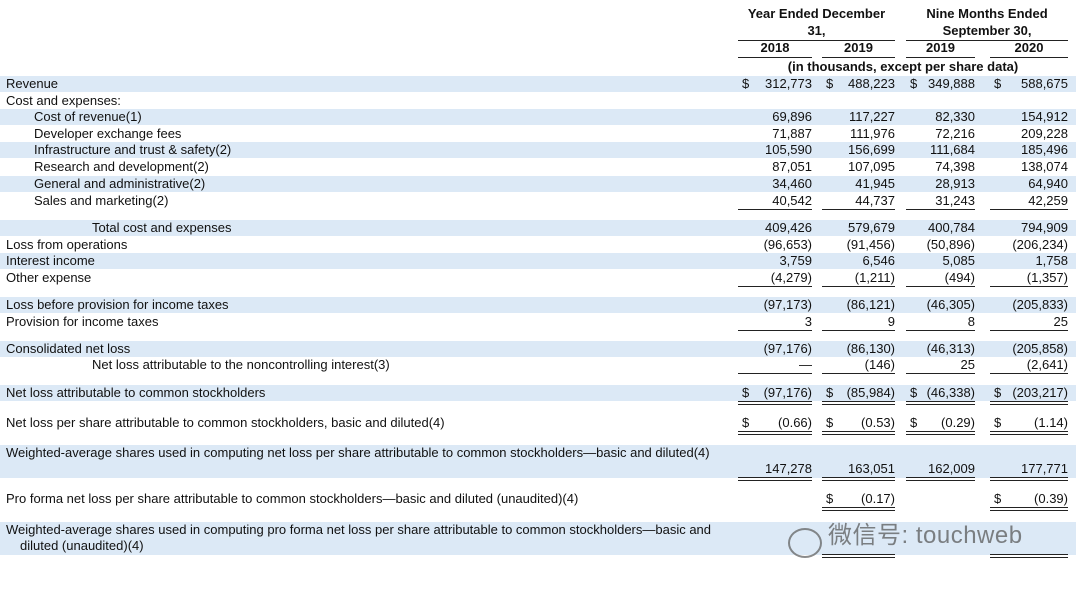 The height and width of the screenshot is (590, 1080). Describe the element at coordinates (950, 304) in the screenshot. I see `cell-value: (46,305)` at that location.